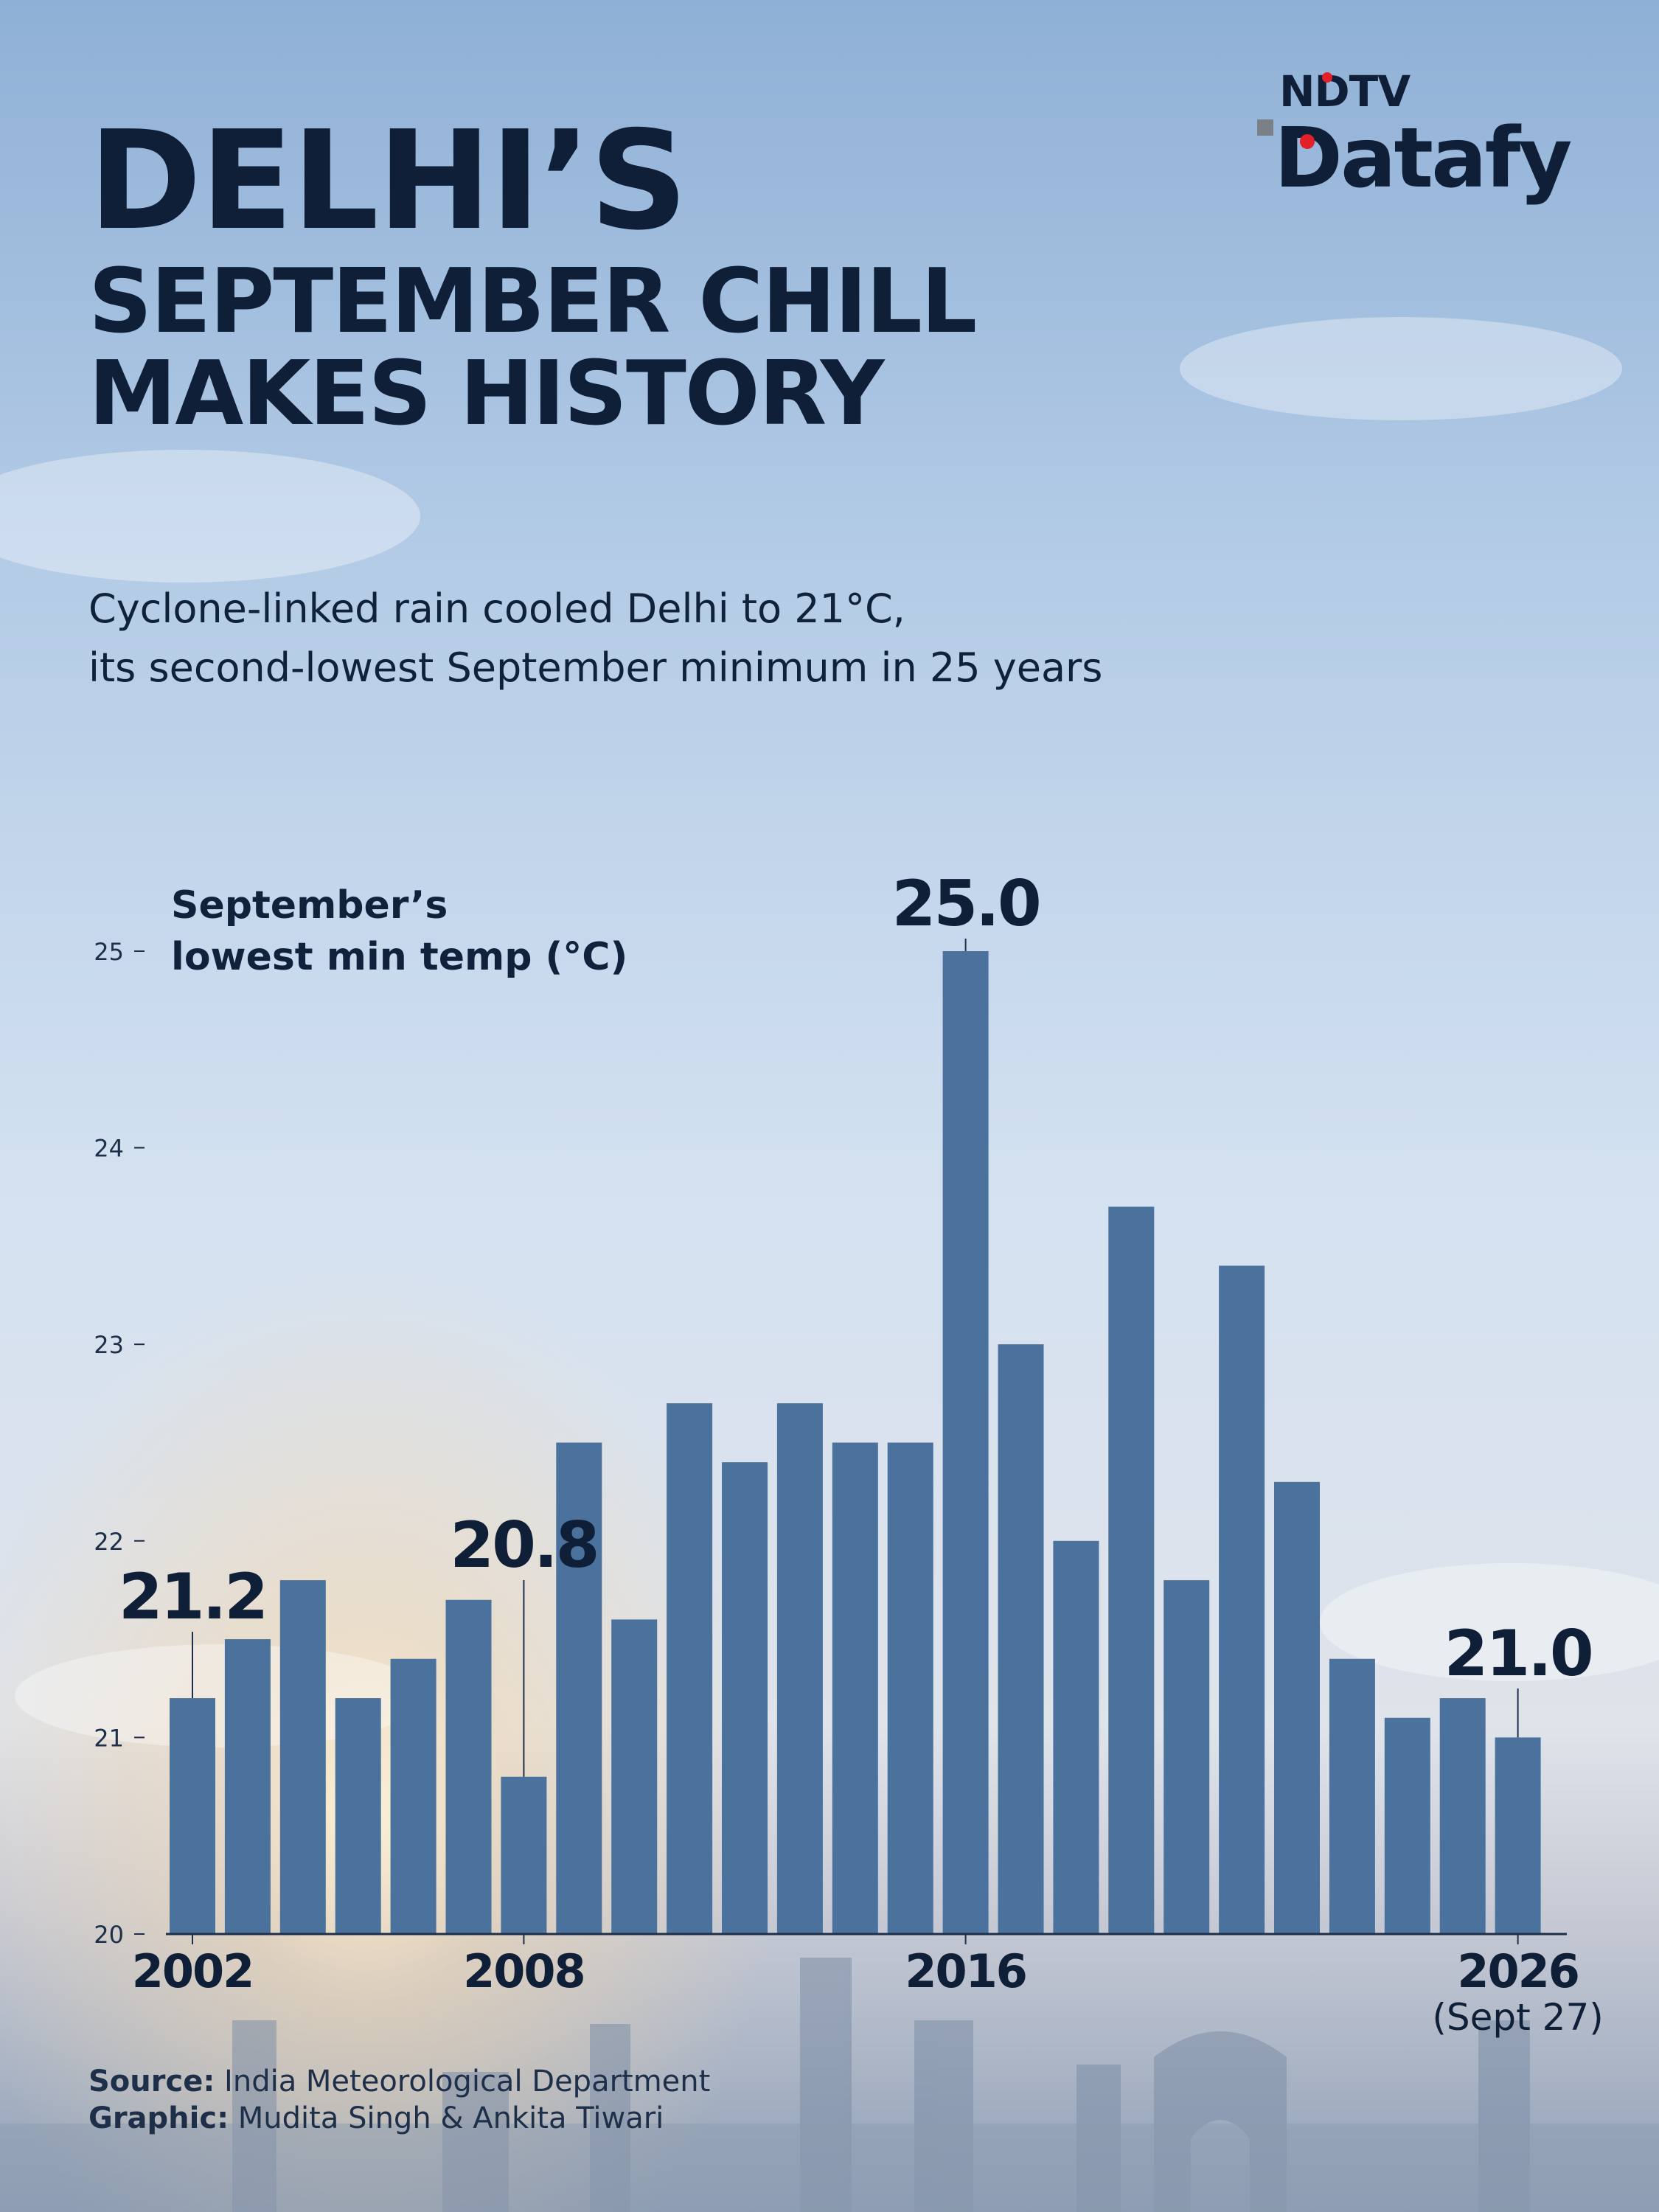 The image size is (1659, 2212). Describe the element at coordinates (1518, 1971) in the screenshot. I see `x-tick-label-2026: 2026` at that location.